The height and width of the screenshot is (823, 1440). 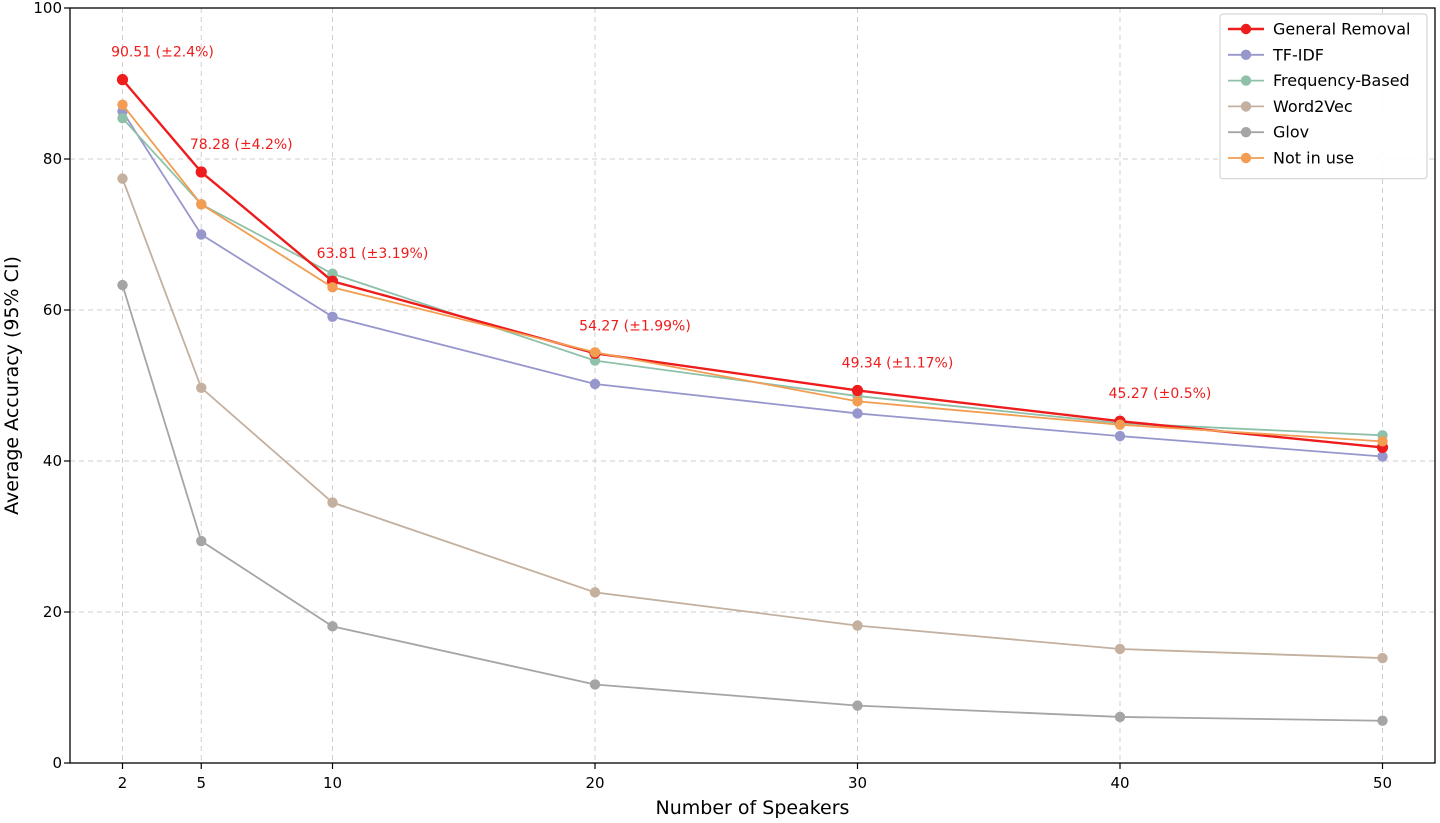 I want to click on x-tick-label-30: 30, so click(x=857, y=783).